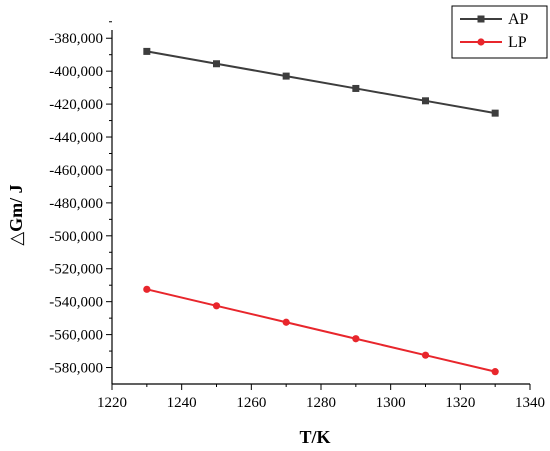  What do you see at coordinates (182, 403) in the screenshot?
I see `x-tick-label: 1240` at bounding box center [182, 403].